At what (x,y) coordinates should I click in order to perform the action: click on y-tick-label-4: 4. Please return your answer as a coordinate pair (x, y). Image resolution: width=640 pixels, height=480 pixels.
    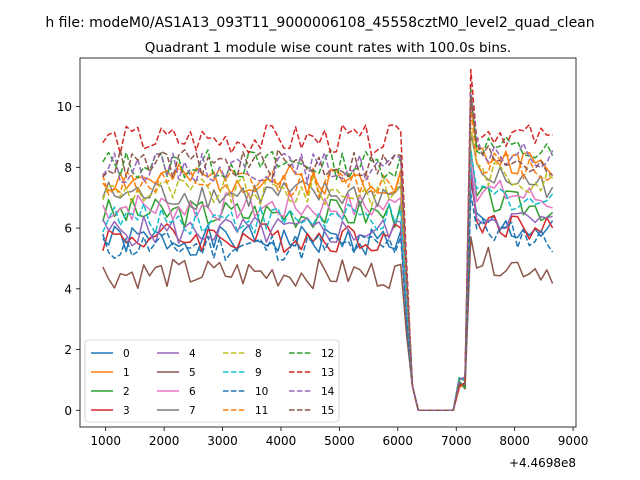
    Looking at the image, I should click on (68, 289).